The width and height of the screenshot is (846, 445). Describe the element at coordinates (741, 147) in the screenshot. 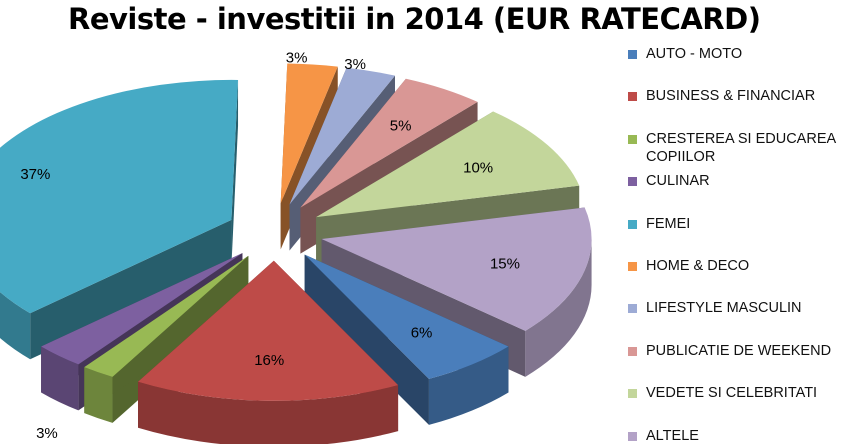

I see `legend-label: CRESTEREA SI EDUCAREA COPIILOR` at that location.